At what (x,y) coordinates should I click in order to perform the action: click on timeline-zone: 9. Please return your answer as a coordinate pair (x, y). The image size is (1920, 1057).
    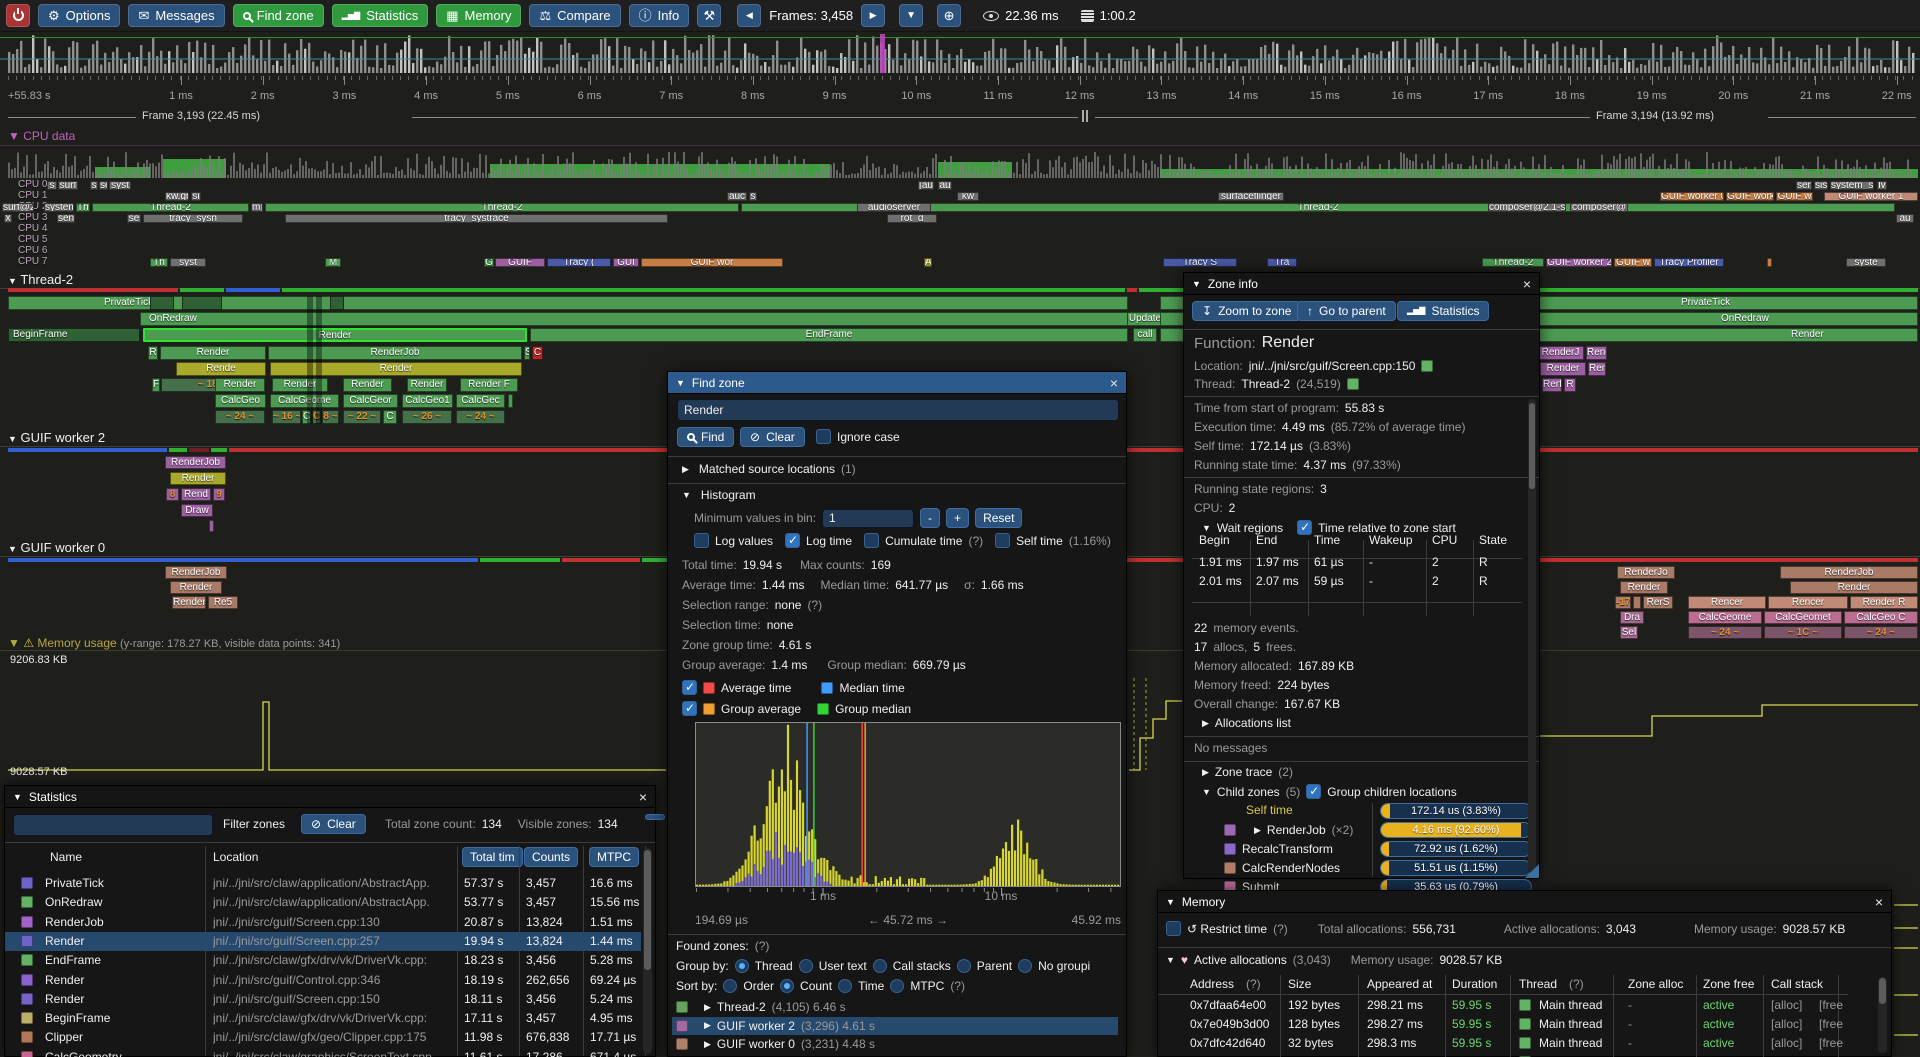
    Looking at the image, I should click on (219, 494).